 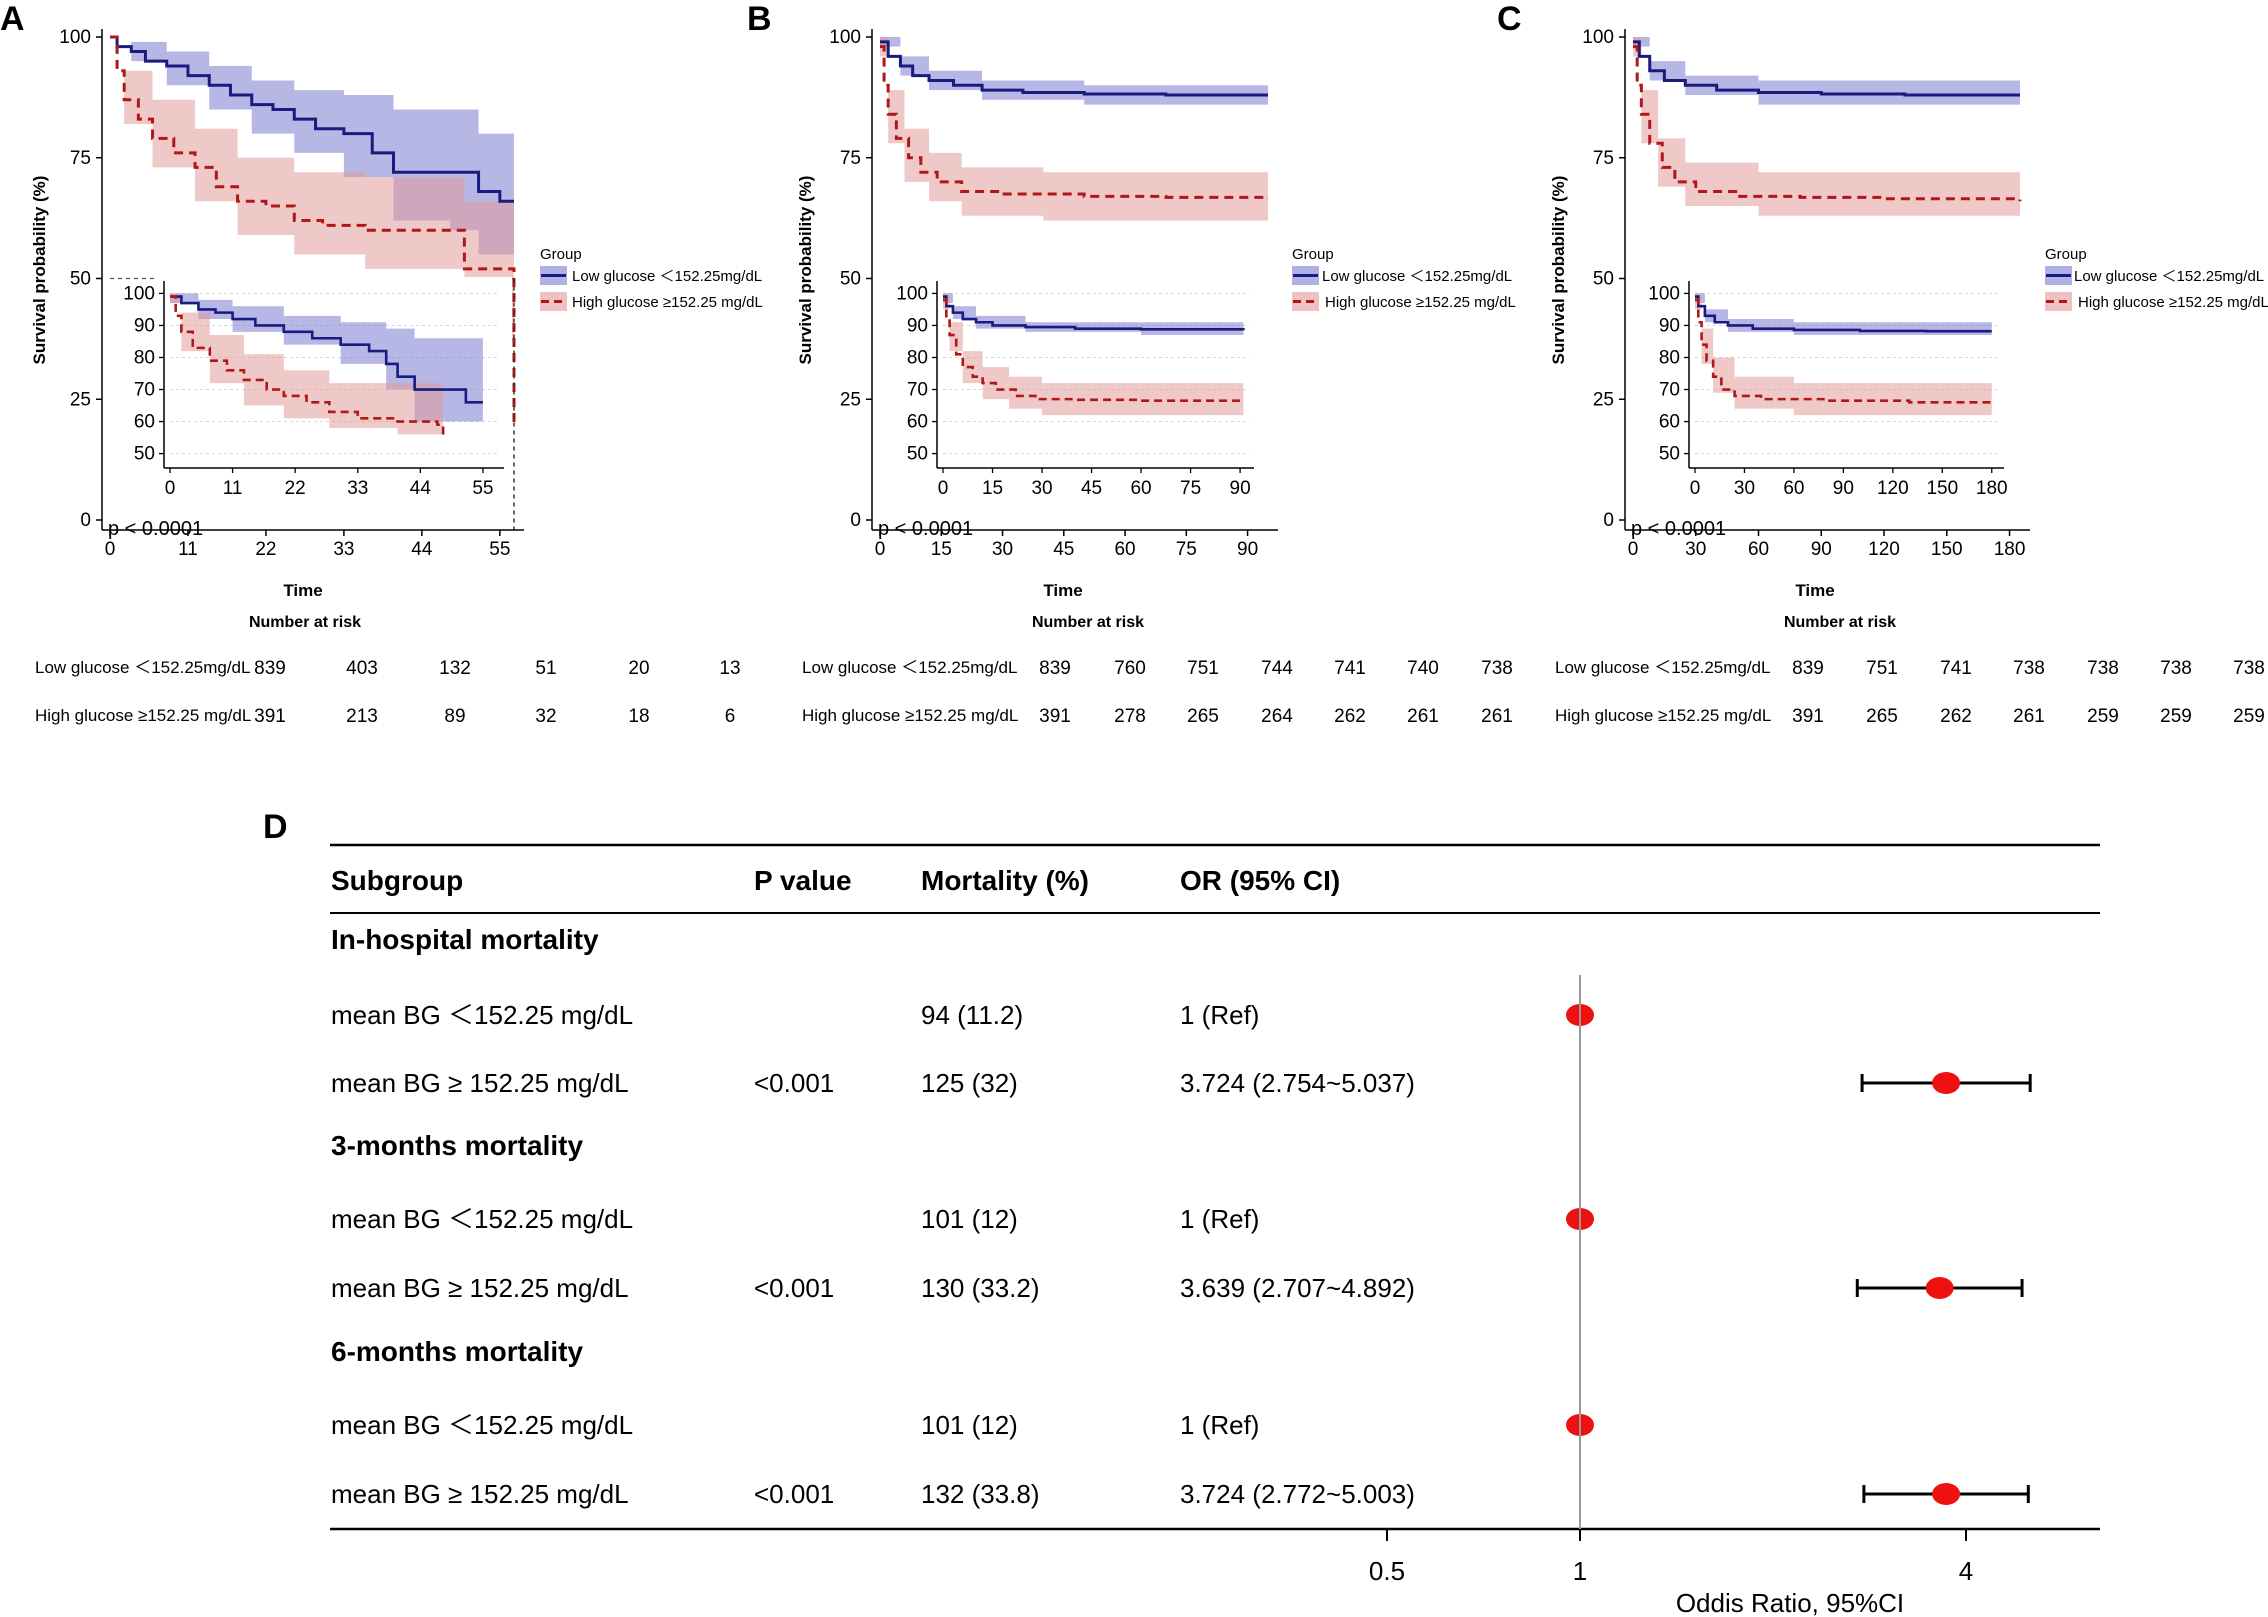 I want to click on risk-count-high: 261, so click(x=1423, y=716).